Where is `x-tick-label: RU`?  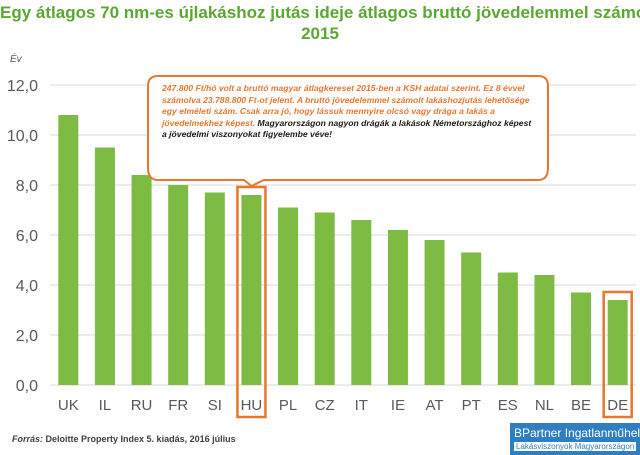
x-tick-label: RU is located at coordinates (142, 405).